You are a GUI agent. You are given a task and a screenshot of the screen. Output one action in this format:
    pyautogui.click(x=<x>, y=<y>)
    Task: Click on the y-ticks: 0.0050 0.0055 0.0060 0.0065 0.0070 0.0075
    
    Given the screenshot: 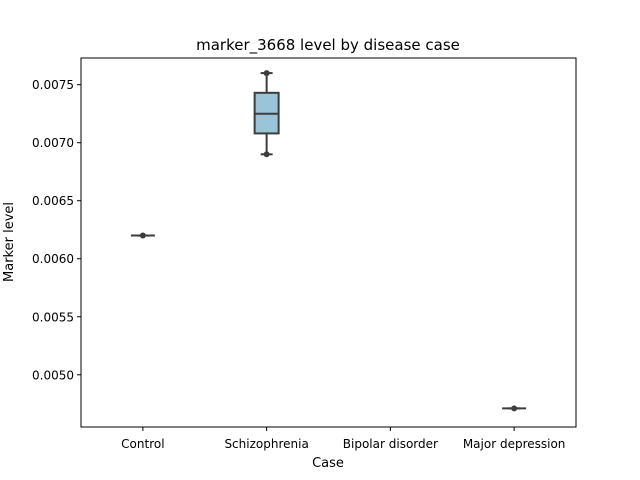 What is the action you would take?
    pyautogui.click(x=56, y=230)
    